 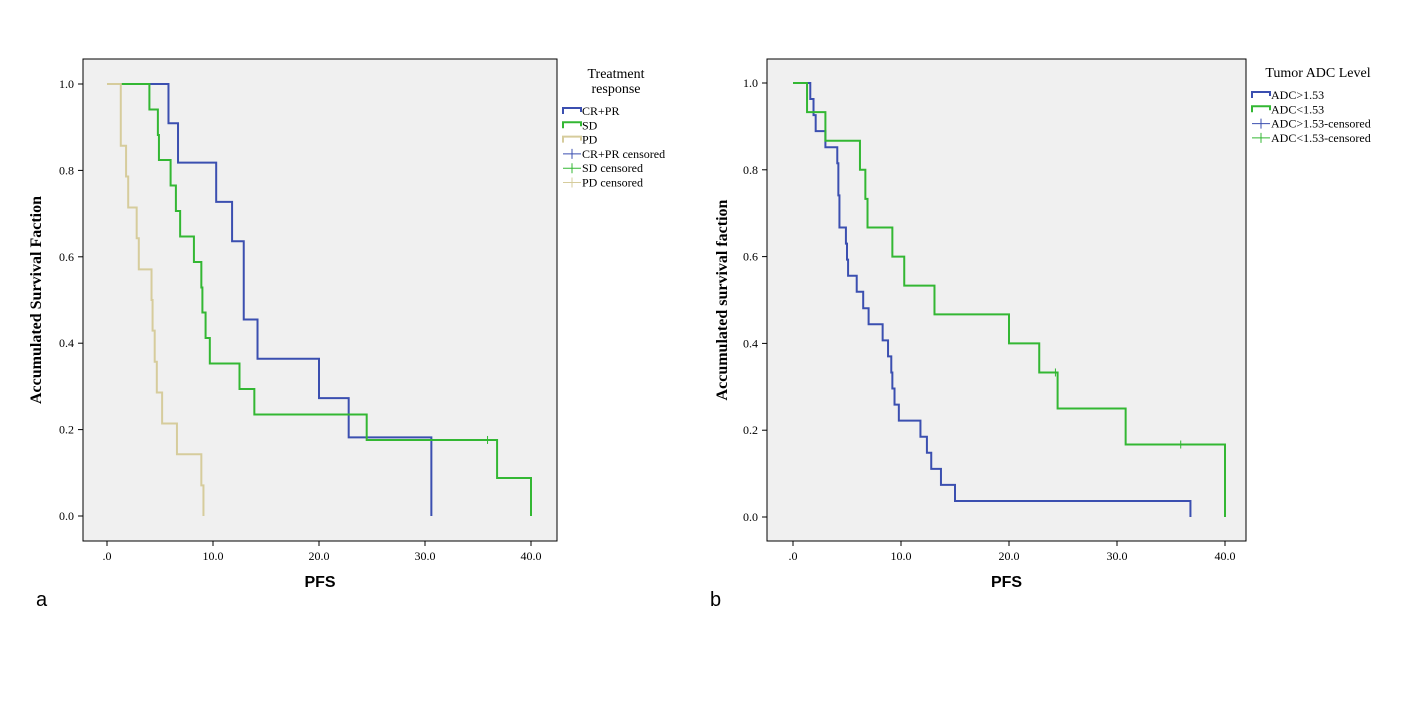 What do you see at coordinates (722, 299) in the screenshot?
I see `y-axis-title: Accumulated survival faction` at bounding box center [722, 299].